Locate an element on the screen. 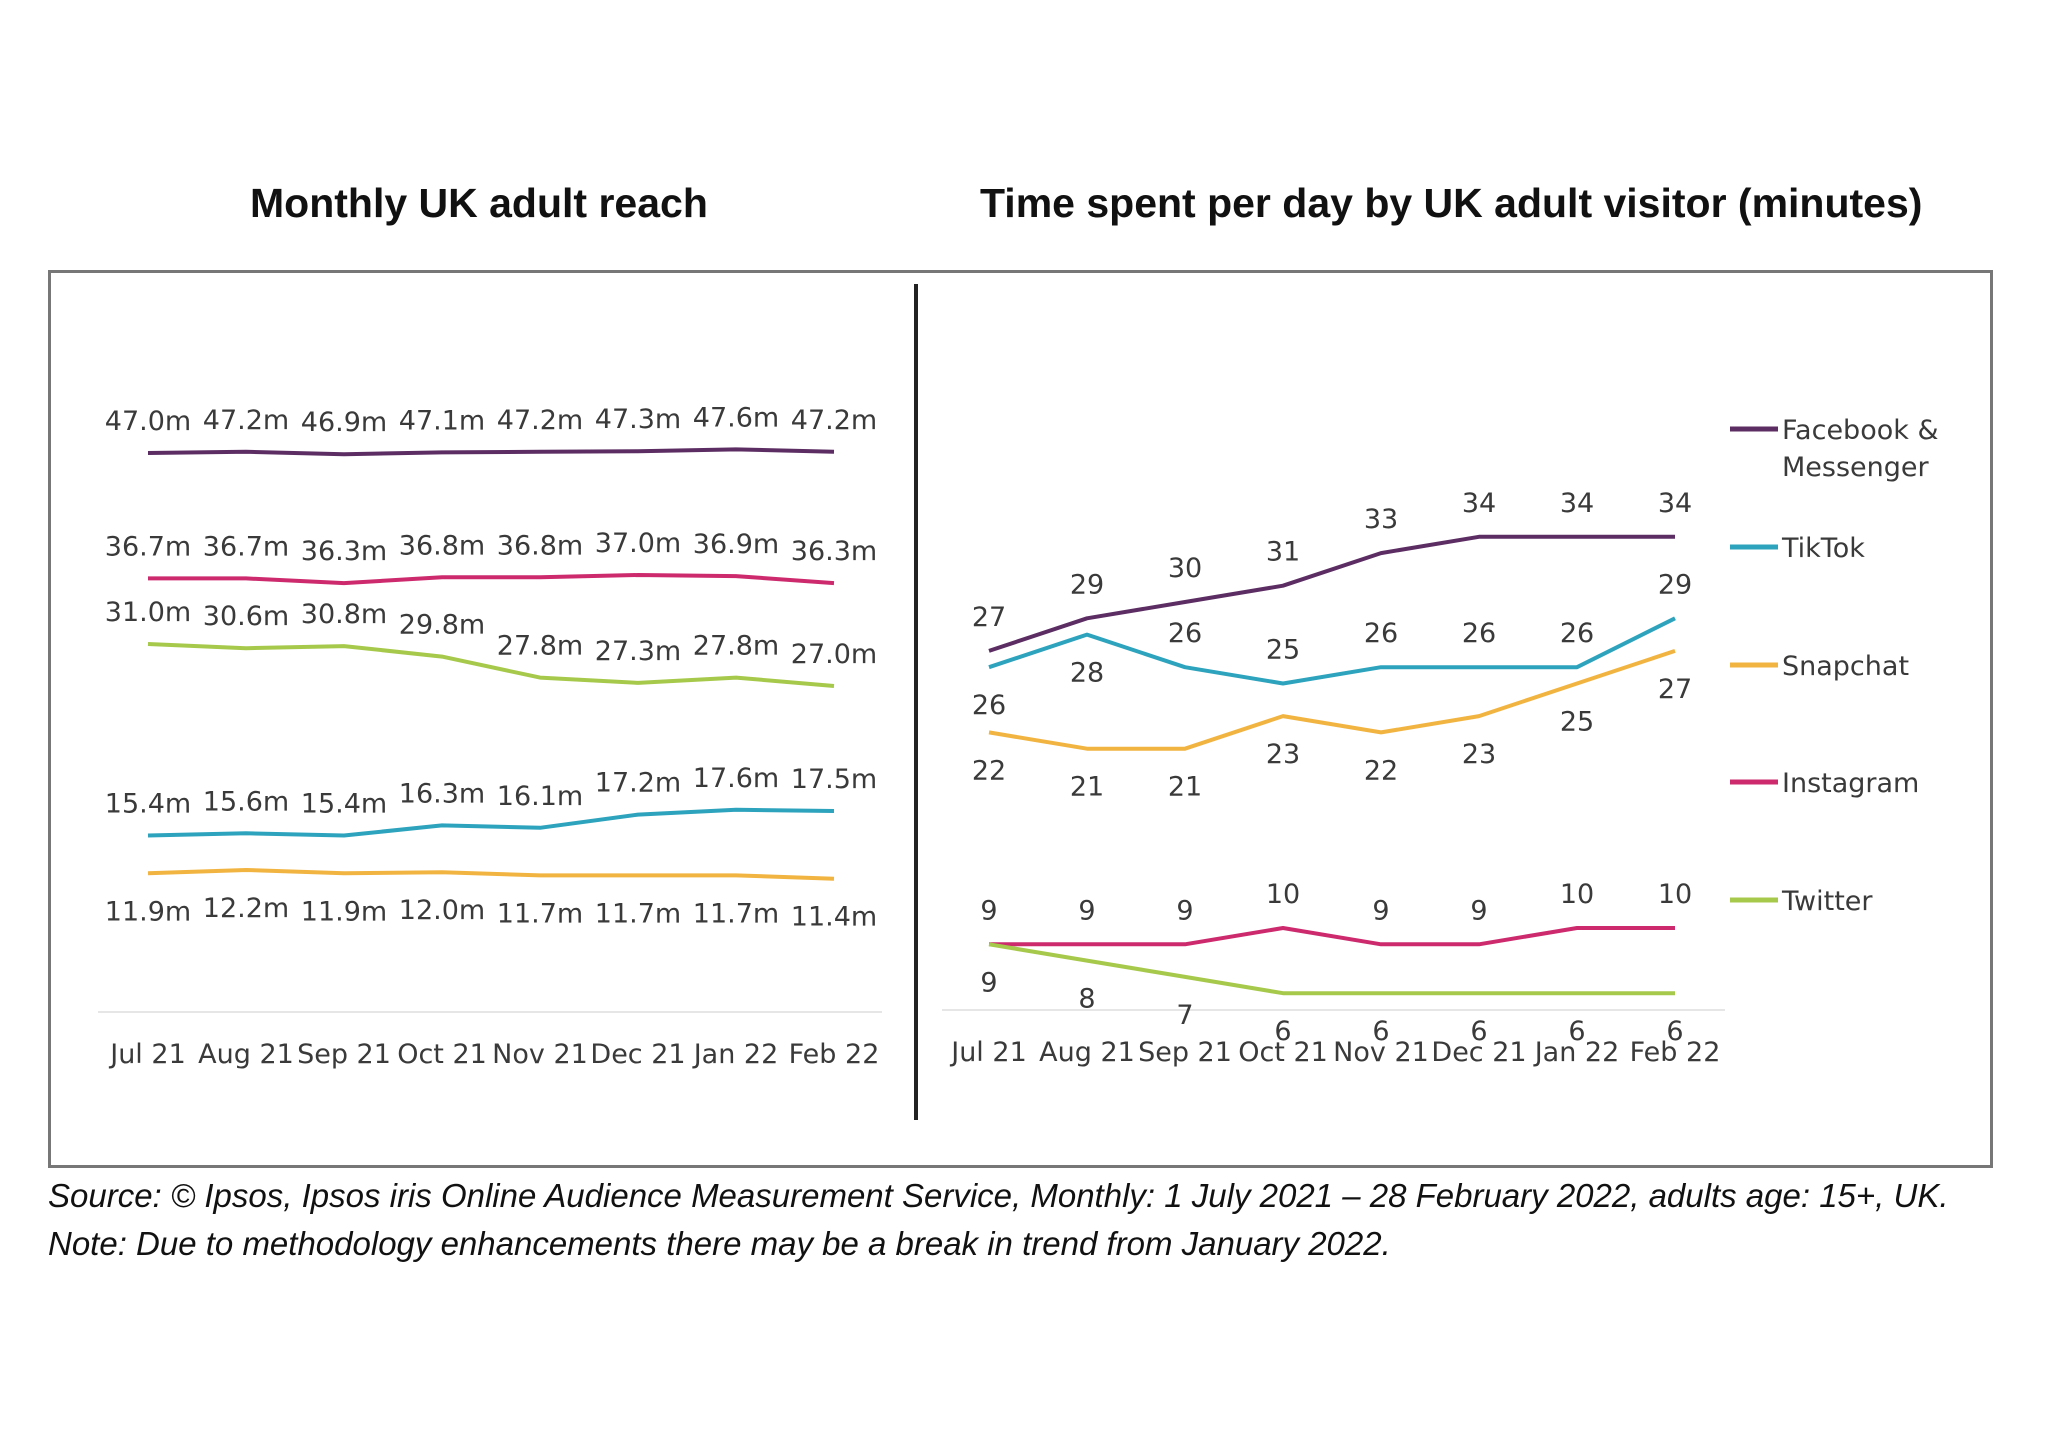 The image size is (2048, 1448). left-data-label-tiktok: 17.5m is located at coordinates (834, 779).